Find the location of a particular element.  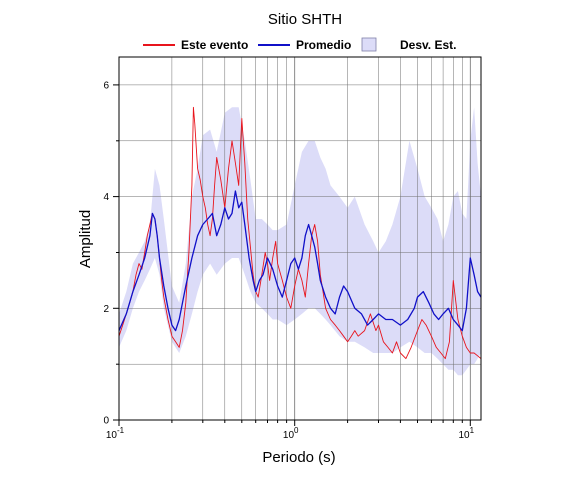

y-axis-ticks: 0 2 4 6 is located at coordinates (111, 253).